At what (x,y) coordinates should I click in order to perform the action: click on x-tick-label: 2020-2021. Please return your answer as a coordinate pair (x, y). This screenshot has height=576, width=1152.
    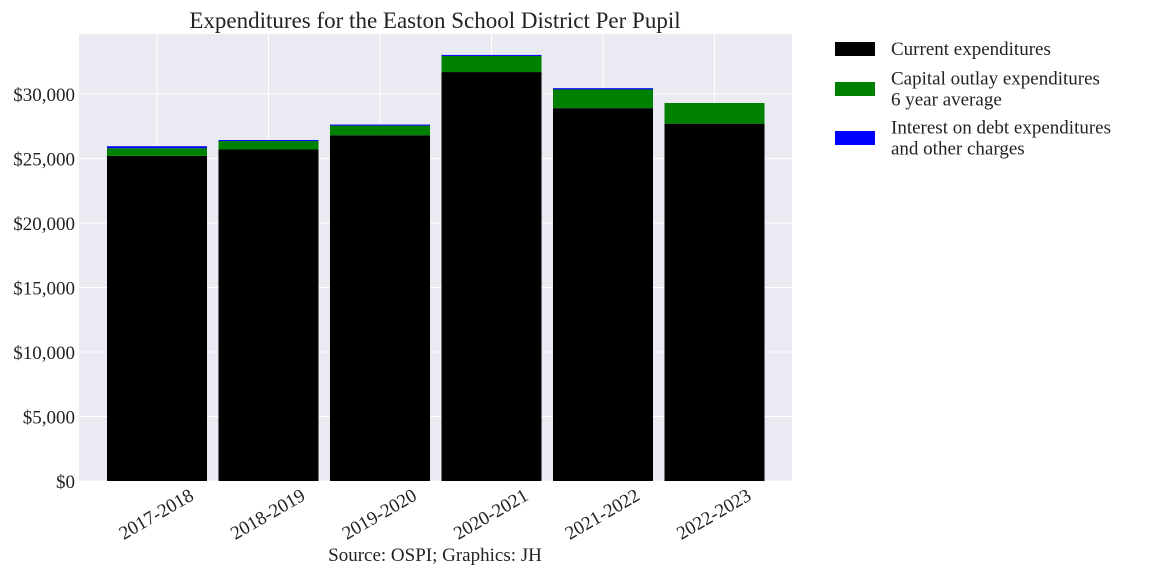
    Looking at the image, I should click on (491, 514).